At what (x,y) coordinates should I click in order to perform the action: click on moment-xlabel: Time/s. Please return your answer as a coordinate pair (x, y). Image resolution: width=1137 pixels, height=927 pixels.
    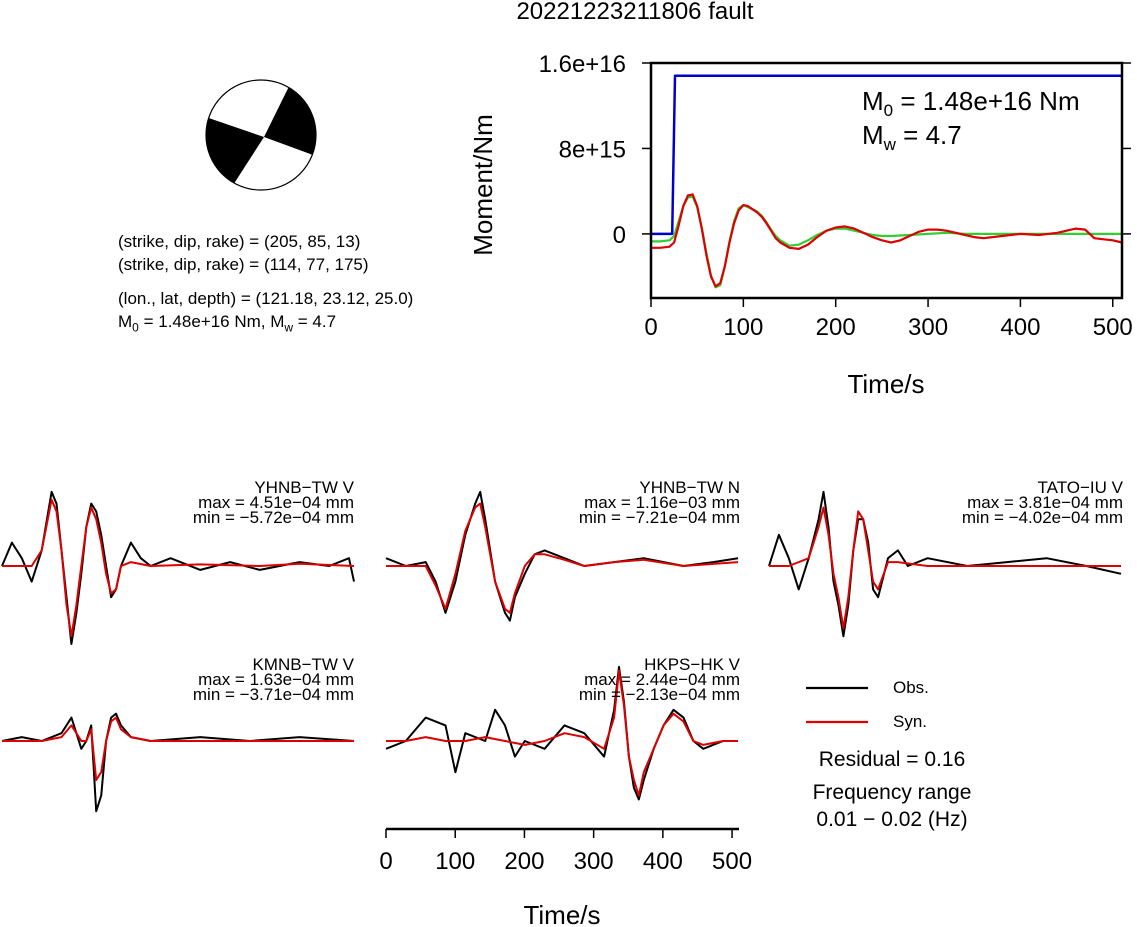
    Looking at the image, I should click on (885, 384).